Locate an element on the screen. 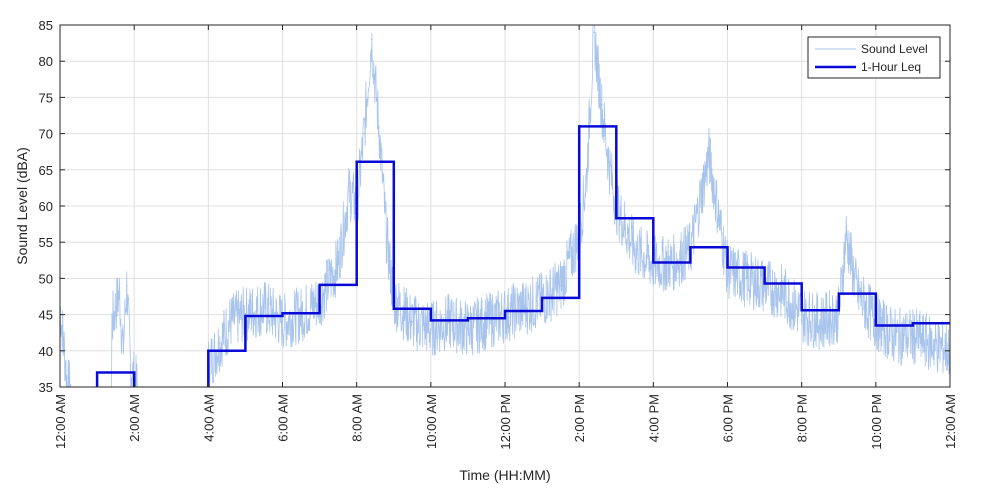  x-tick-label: 2:00 AM is located at coordinates (134, 418).